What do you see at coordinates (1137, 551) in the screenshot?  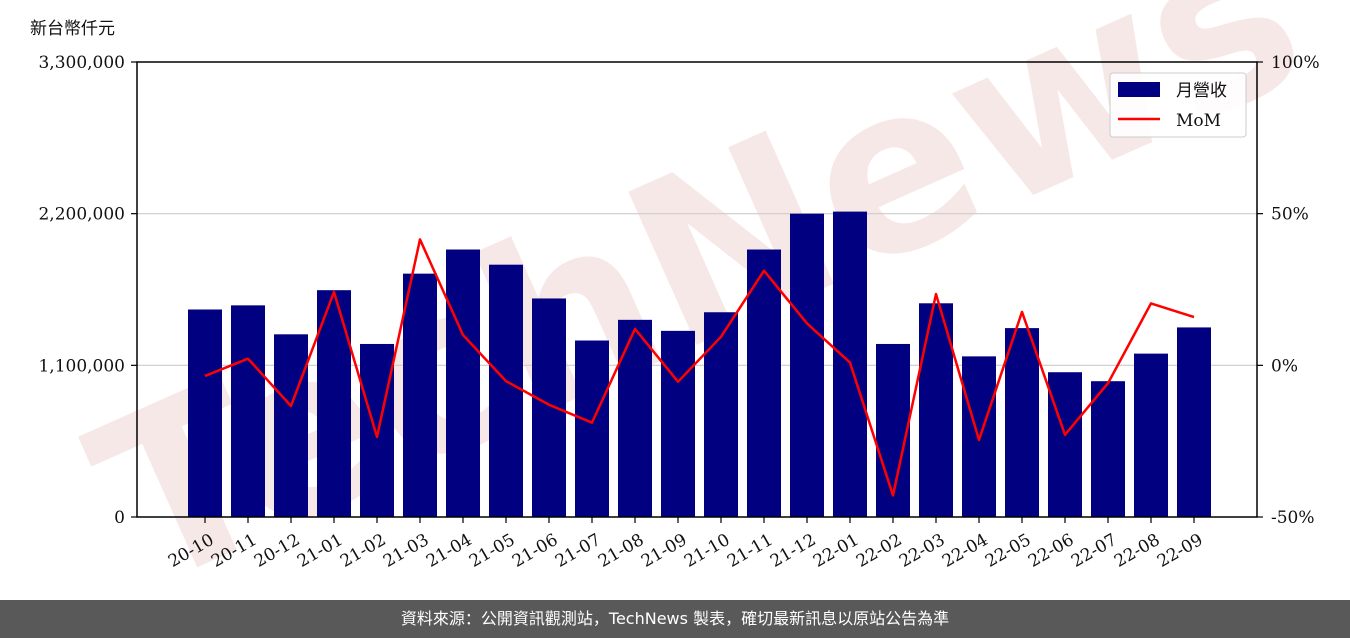 I see `x-tick-label-22-08: 22-08` at bounding box center [1137, 551].